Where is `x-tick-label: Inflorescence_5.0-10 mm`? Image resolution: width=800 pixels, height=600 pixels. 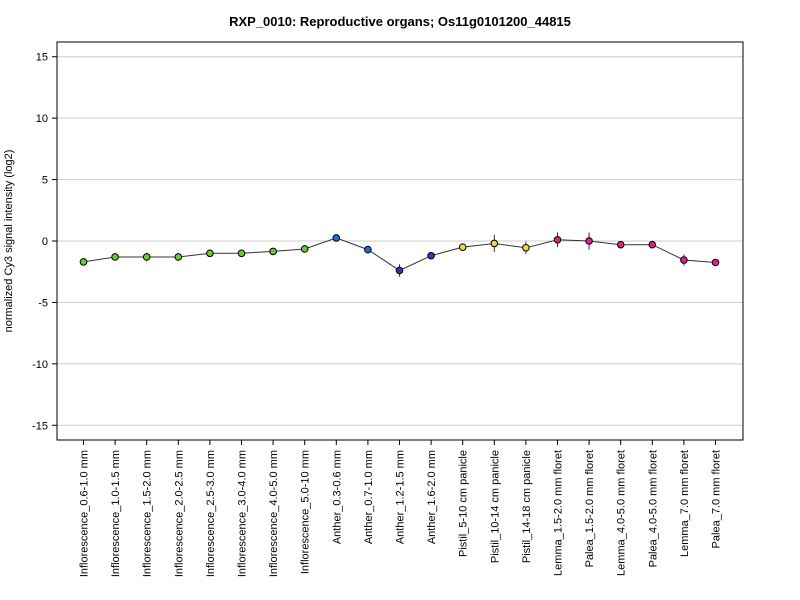 x-tick-label: Inflorescence_5.0-10 mm is located at coordinates (306, 512).